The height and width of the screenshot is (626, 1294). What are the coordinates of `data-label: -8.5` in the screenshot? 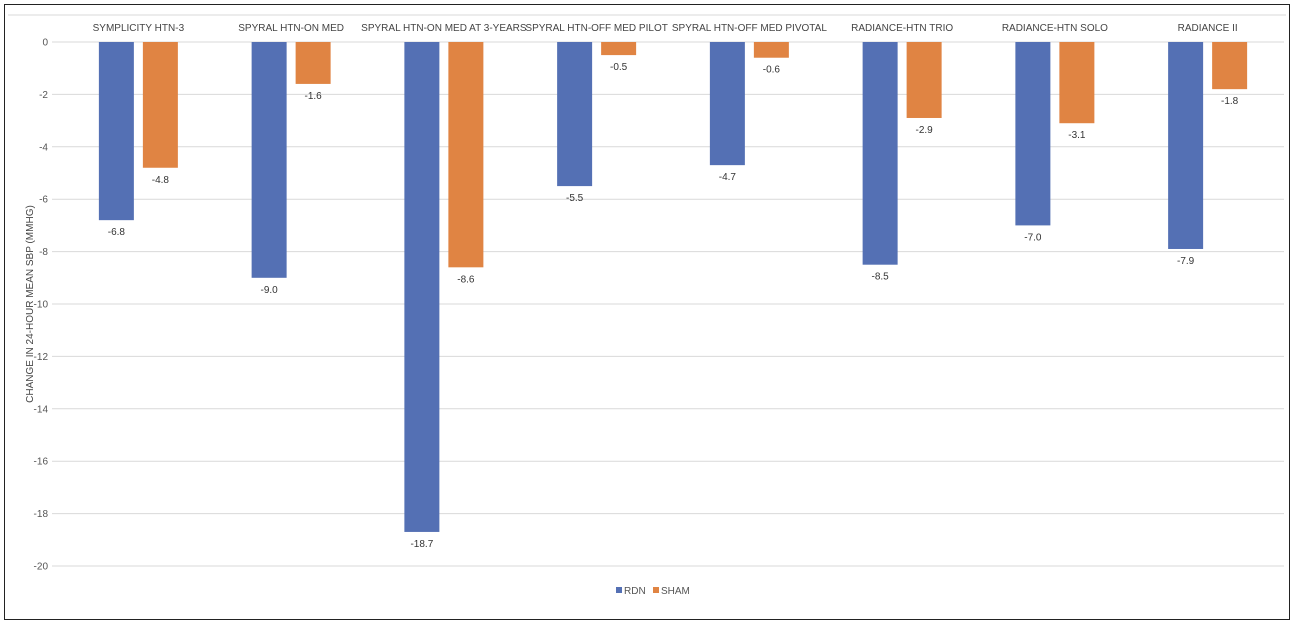 It's located at (881, 277).